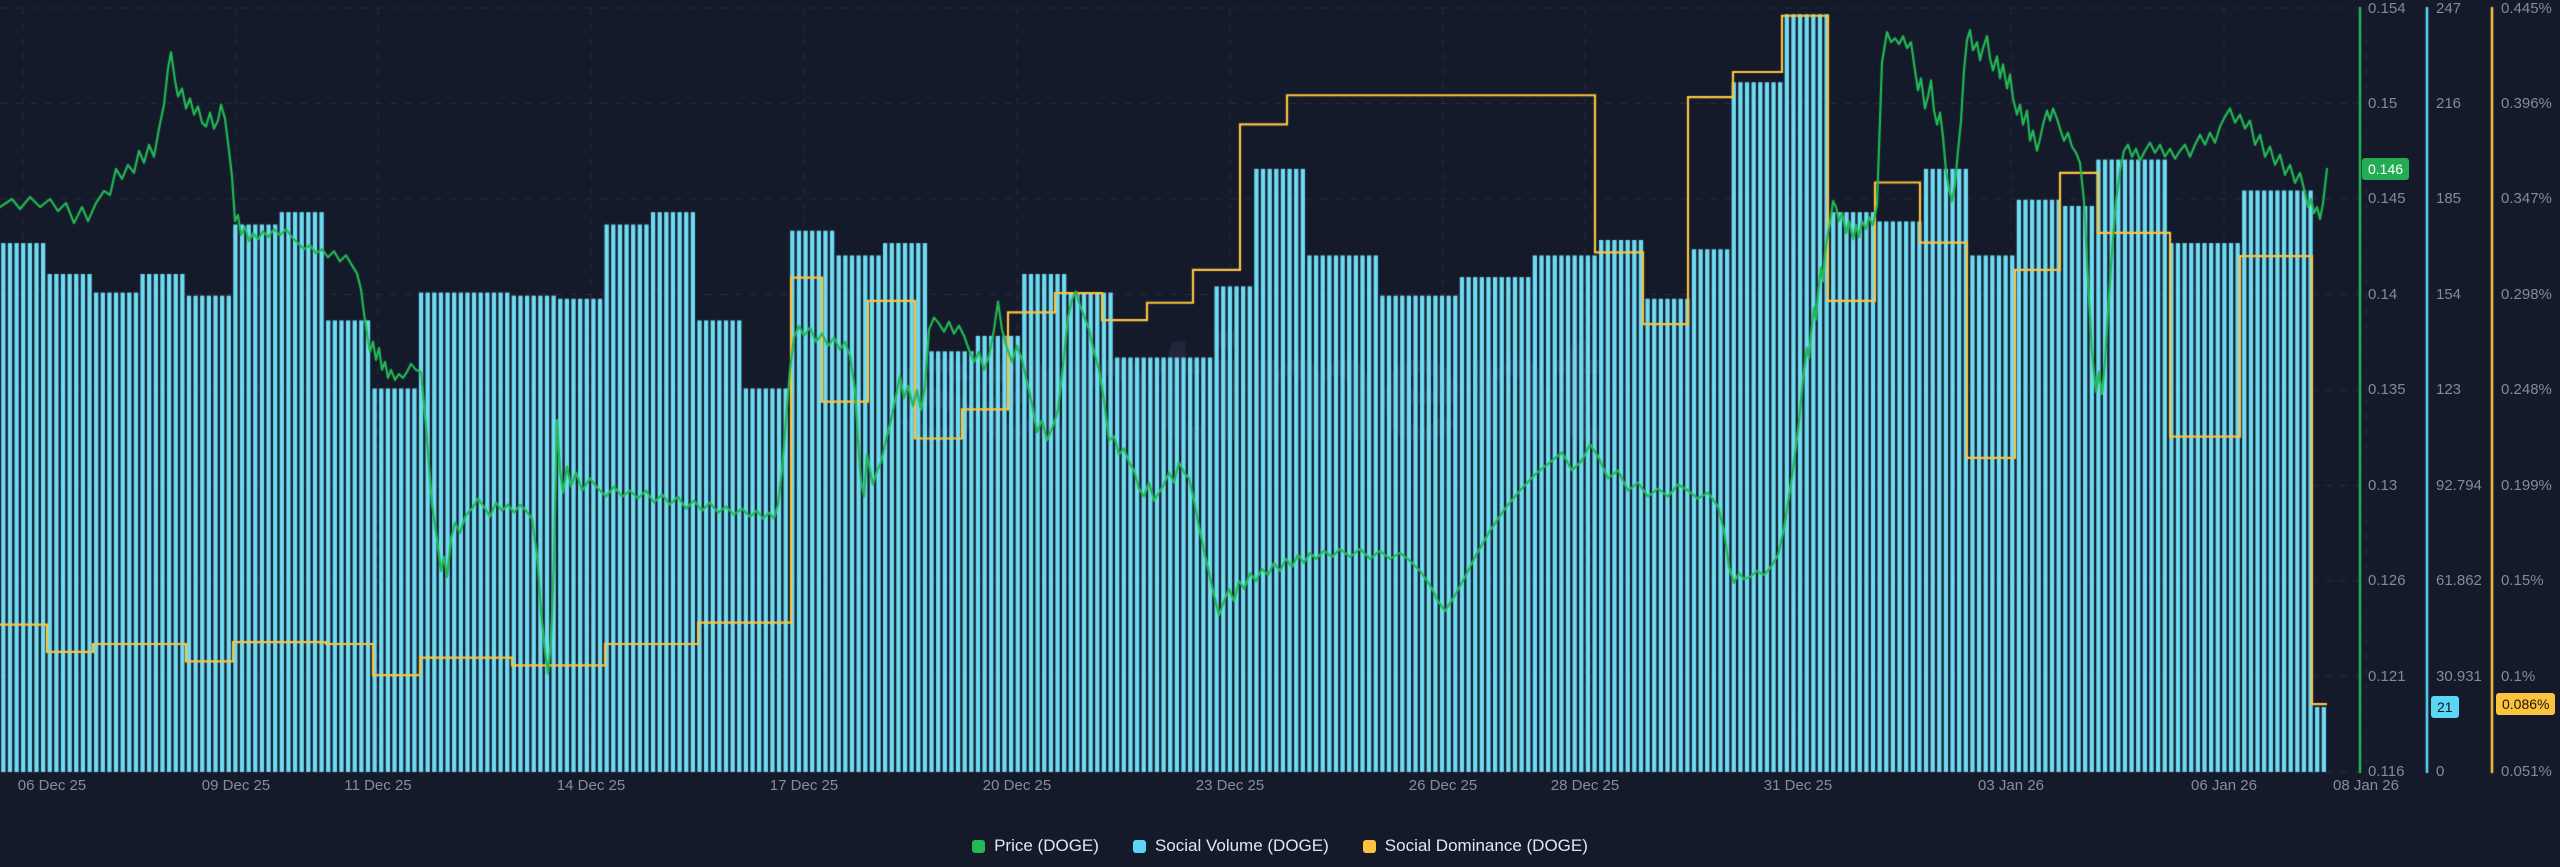 The height and width of the screenshot is (867, 2560). I want to click on legend-label-social-volume: Social Volume (DOGE), so click(1241, 845).